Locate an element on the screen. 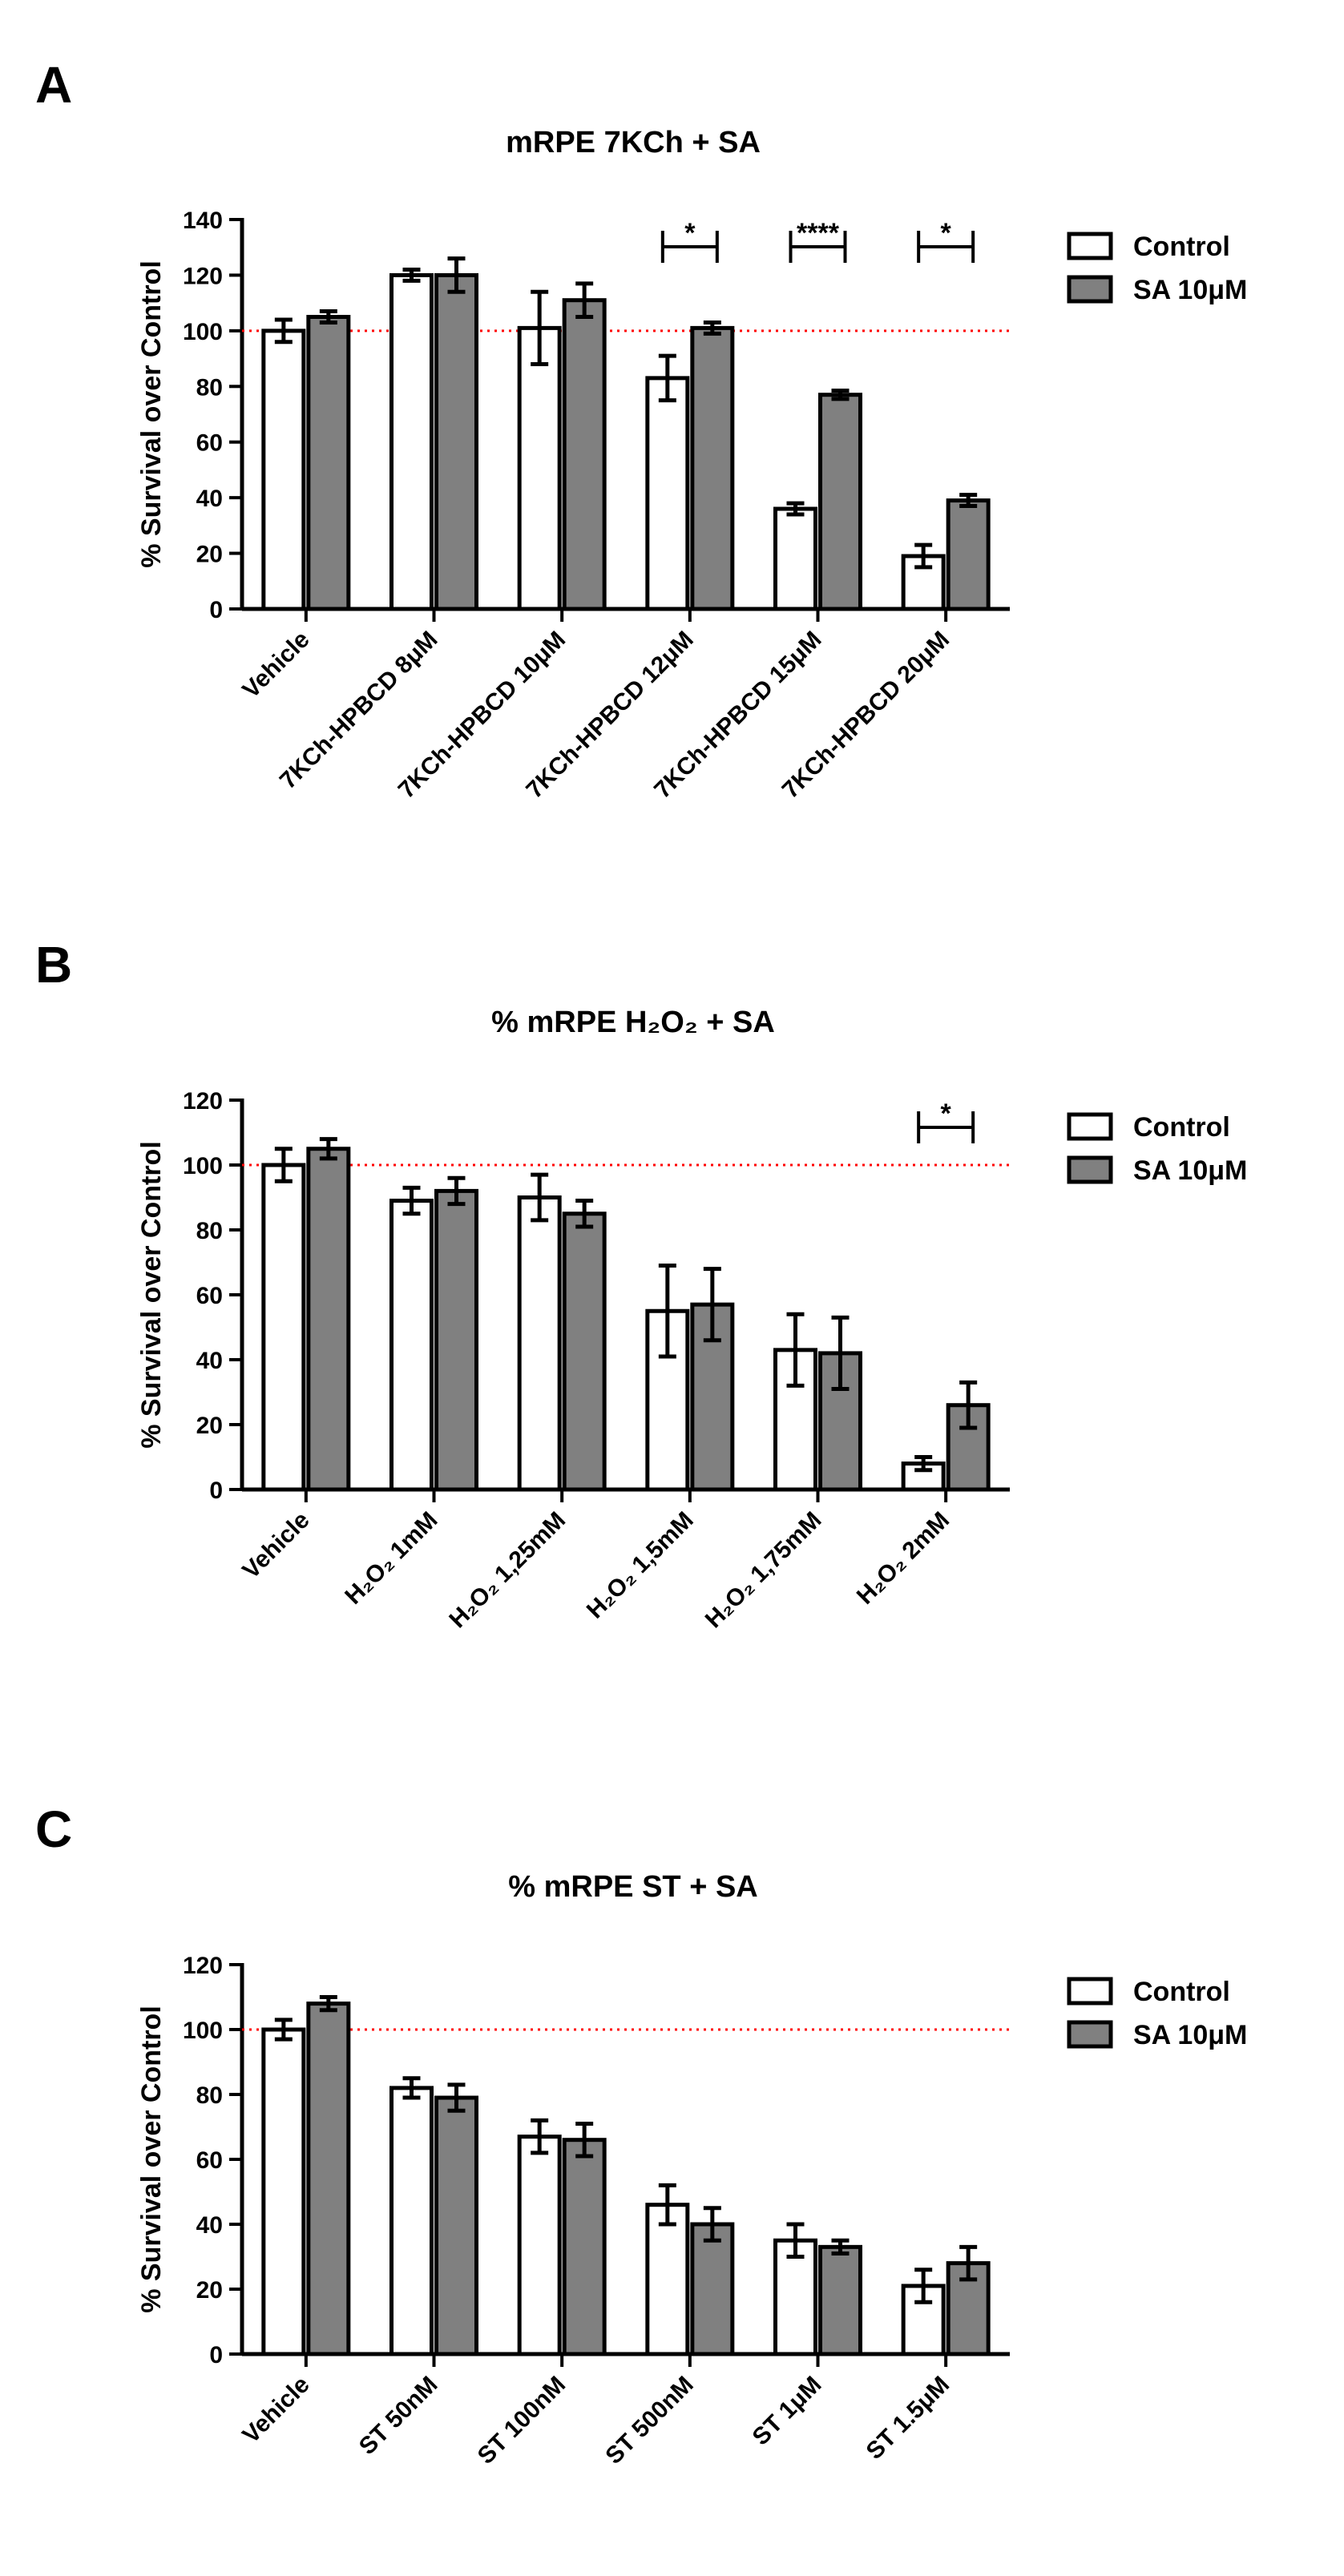 This screenshot has width=1344, height=2576. x-tick-label: H₂O₂ 2mM is located at coordinates (904, 1558).